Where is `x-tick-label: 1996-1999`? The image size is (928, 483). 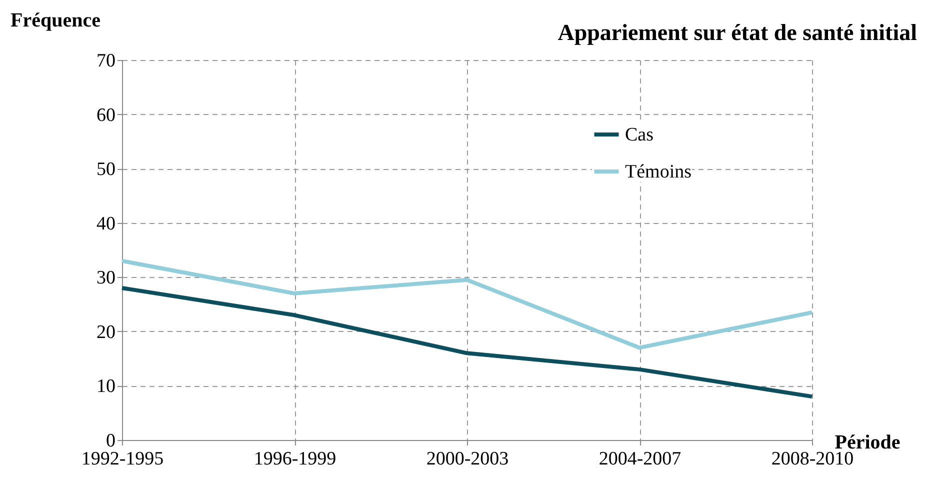 x-tick-label: 1996-1999 is located at coordinates (295, 459).